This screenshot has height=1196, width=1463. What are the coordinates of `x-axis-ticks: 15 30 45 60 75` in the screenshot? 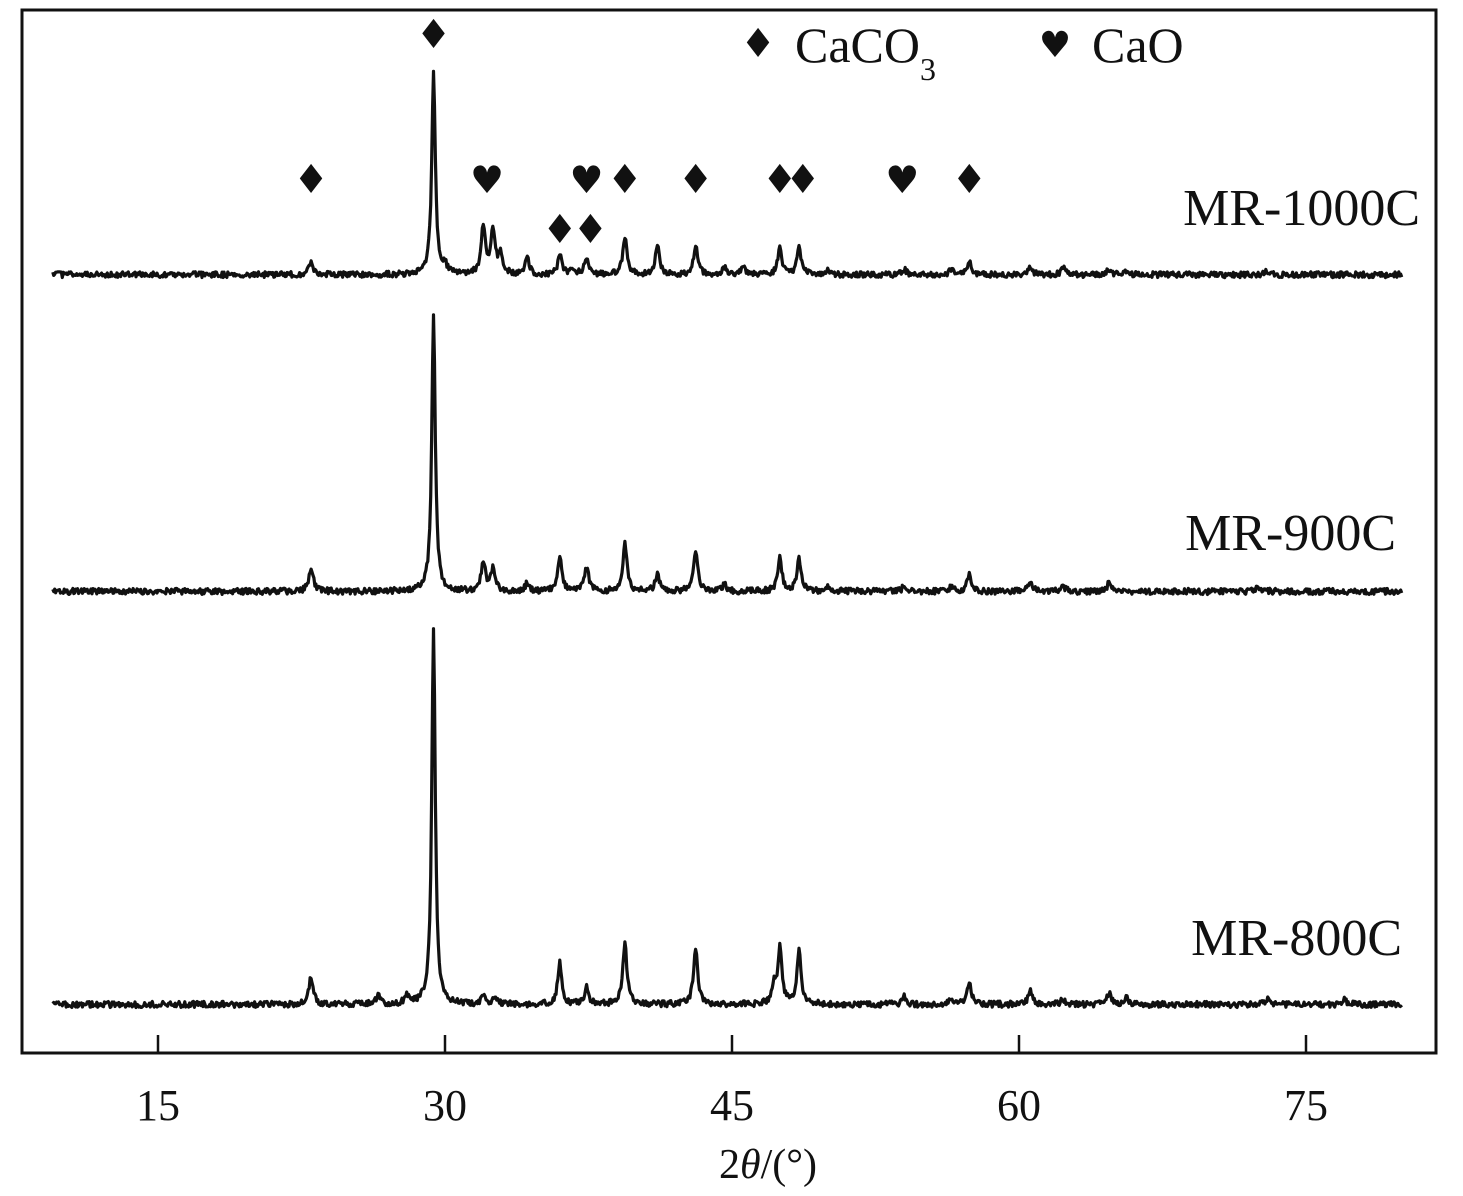 It's located at (732, 1082).